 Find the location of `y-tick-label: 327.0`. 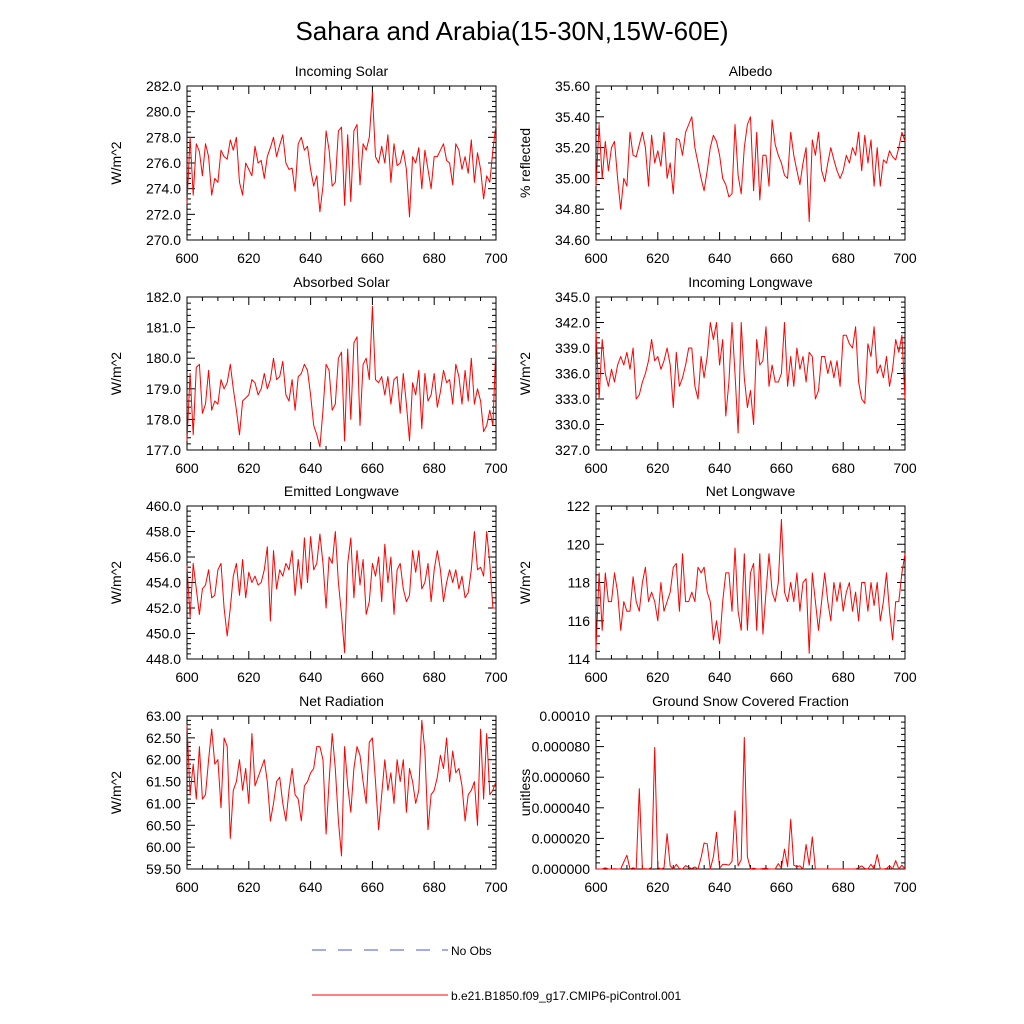

y-tick-label: 327.0 is located at coordinates (572, 450).